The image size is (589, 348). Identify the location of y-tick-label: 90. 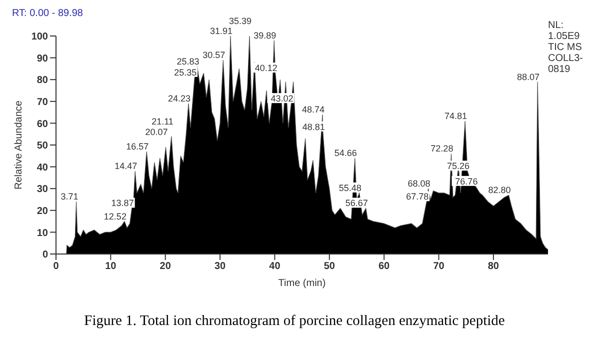
(42, 58).